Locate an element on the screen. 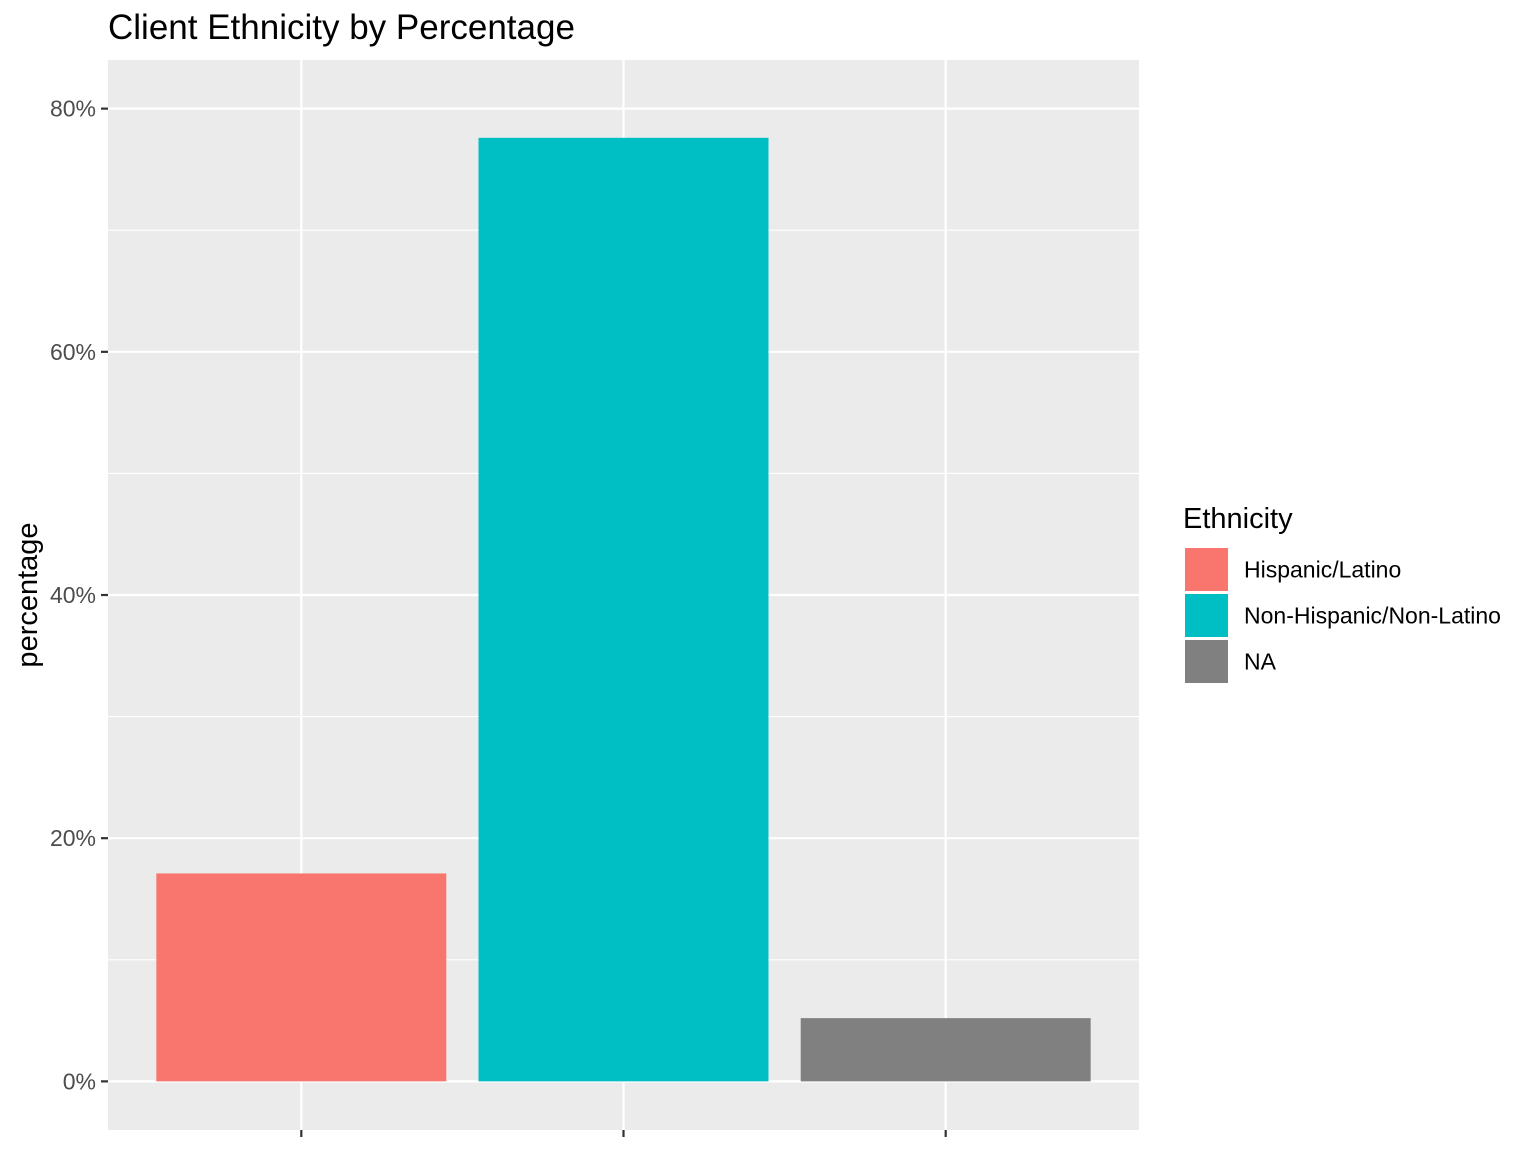 This screenshot has width=1536, height=1152. legend-label: Non-Hispanic/Non-Latino is located at coordinates (1372, 616).